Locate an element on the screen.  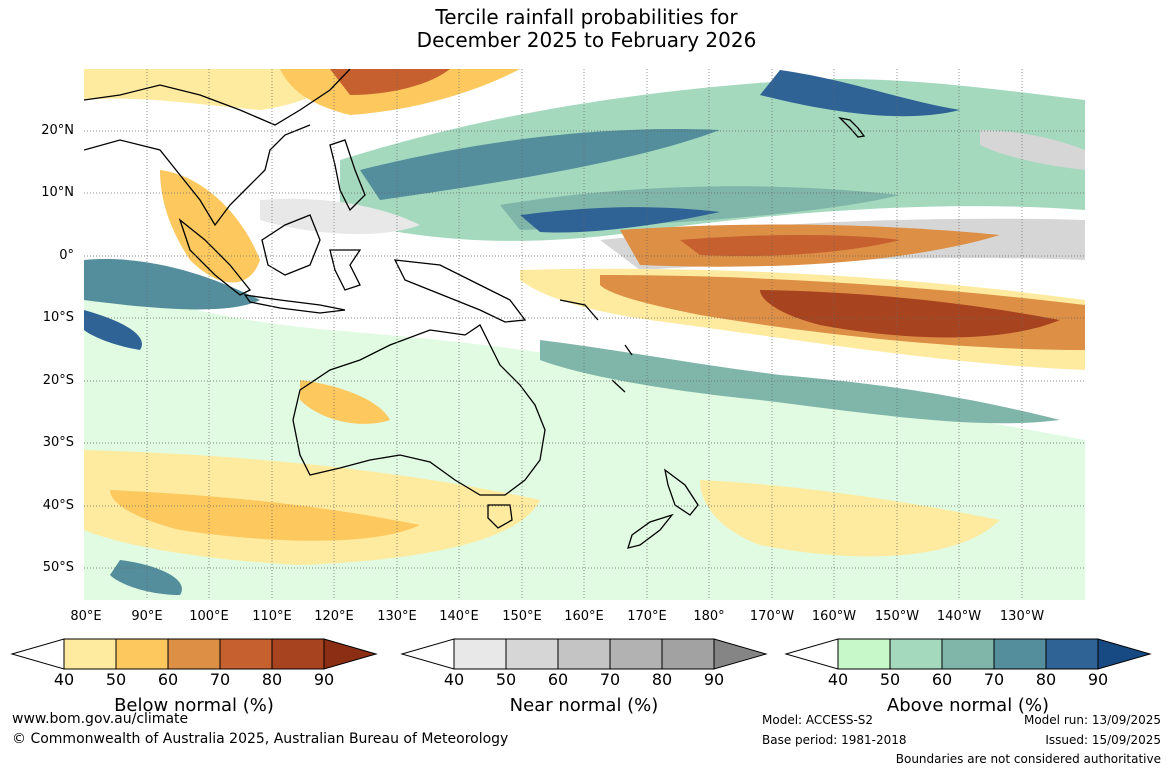
lon-label: 160°E is located at coordinates (584, 616).